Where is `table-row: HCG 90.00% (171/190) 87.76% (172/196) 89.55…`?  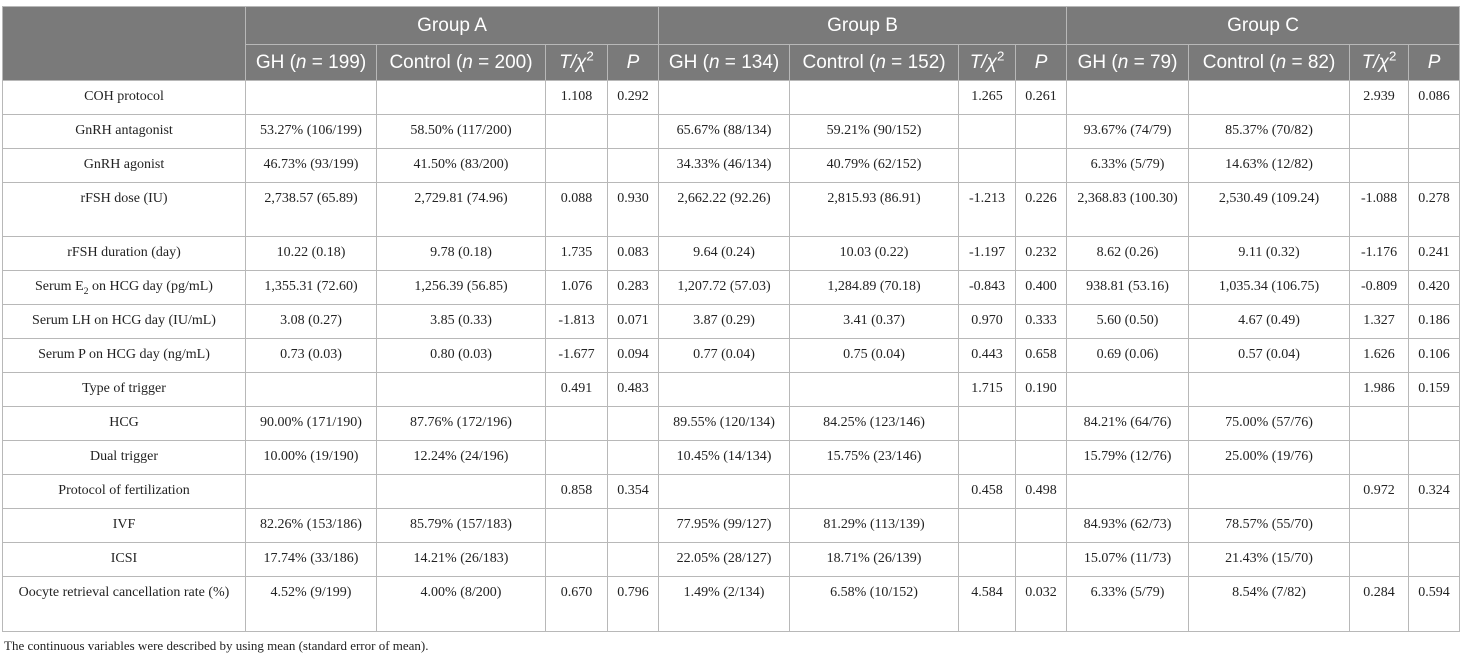
table-row: HCG 90.00% (171/190) 87.76% (172/196) 89.55… is located at coordinates (731, 423).